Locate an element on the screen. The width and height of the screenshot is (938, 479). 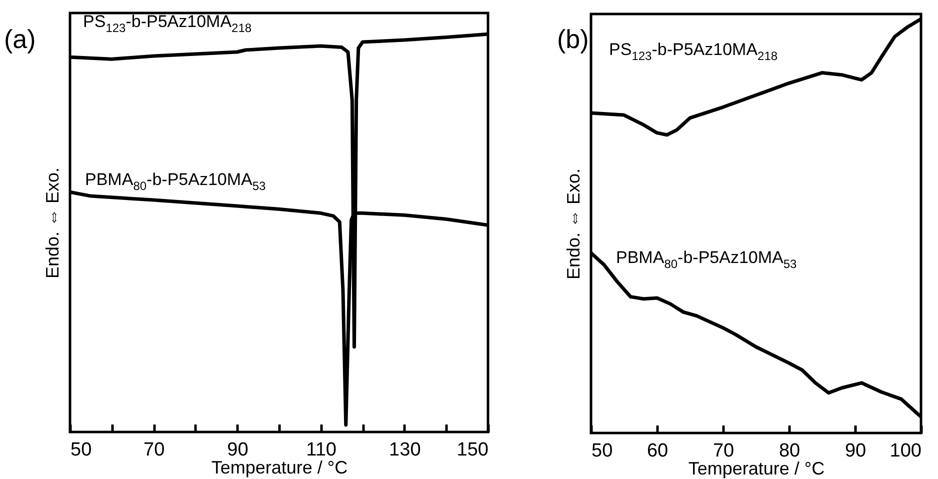
chart-title: (a) is located at coordinates (20, 39).